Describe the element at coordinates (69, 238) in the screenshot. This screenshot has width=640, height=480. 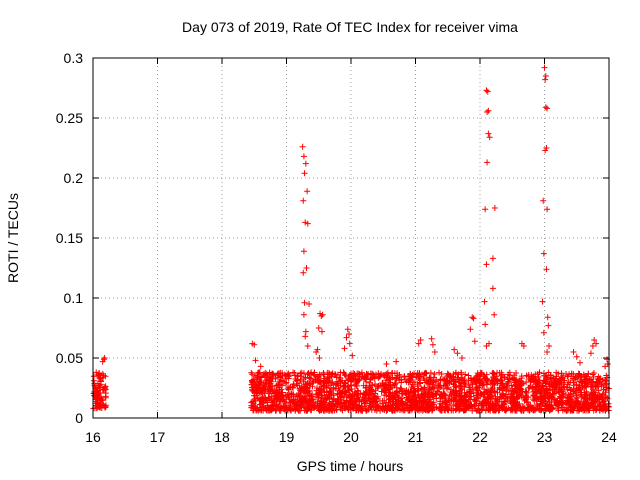
I see `y-tick-labels: 0 0.05 0.1 0.15 0.2 0.25 0.3` at that location.